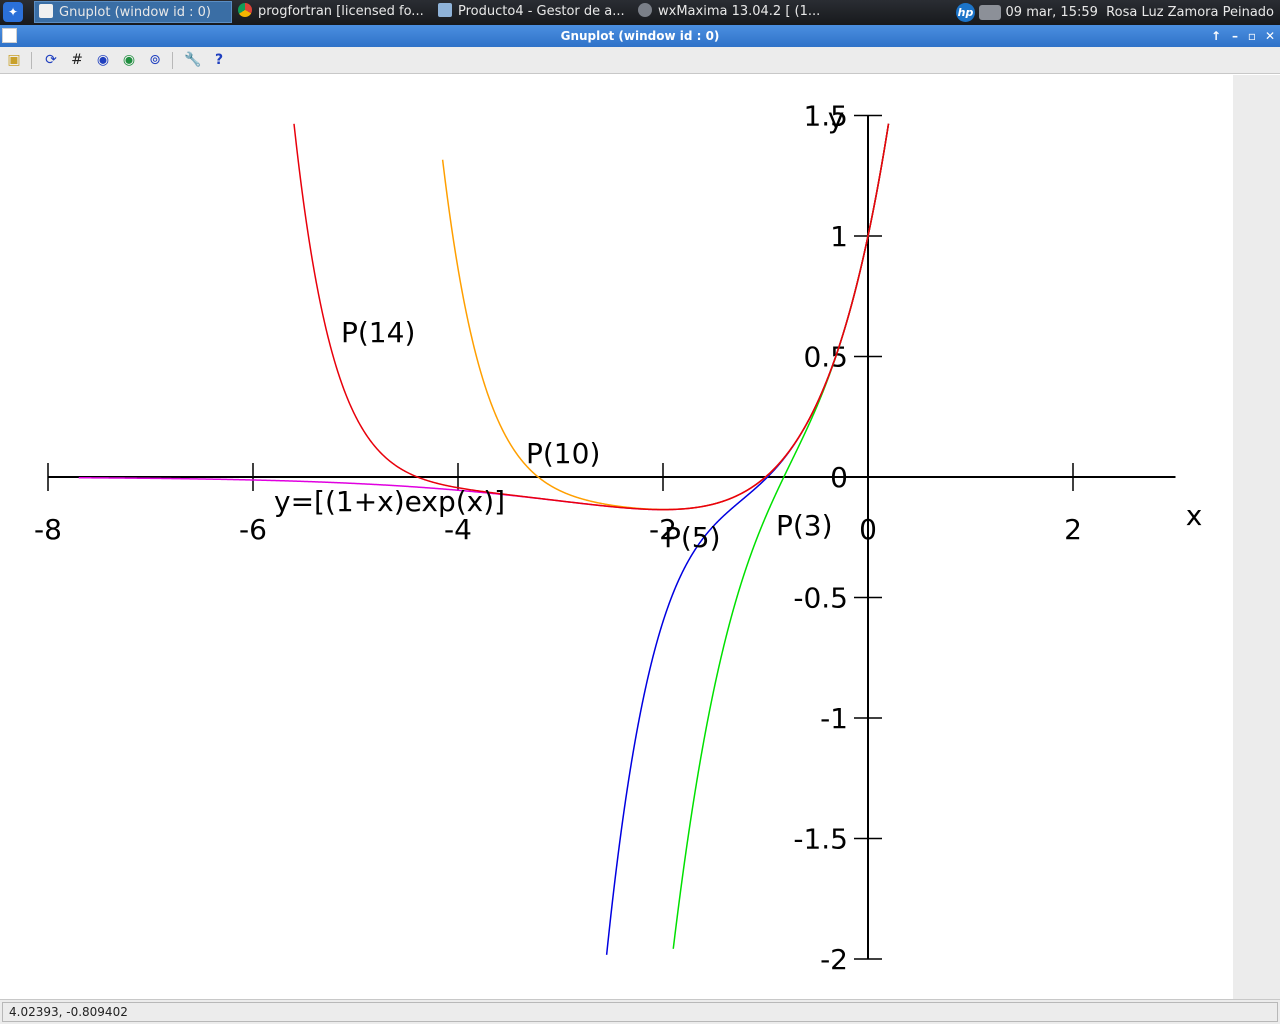 The height and width of the screenshot is (1024, 1280). I want to click on series-label: y=[(1+x)exp(x)], so click(389, 501).